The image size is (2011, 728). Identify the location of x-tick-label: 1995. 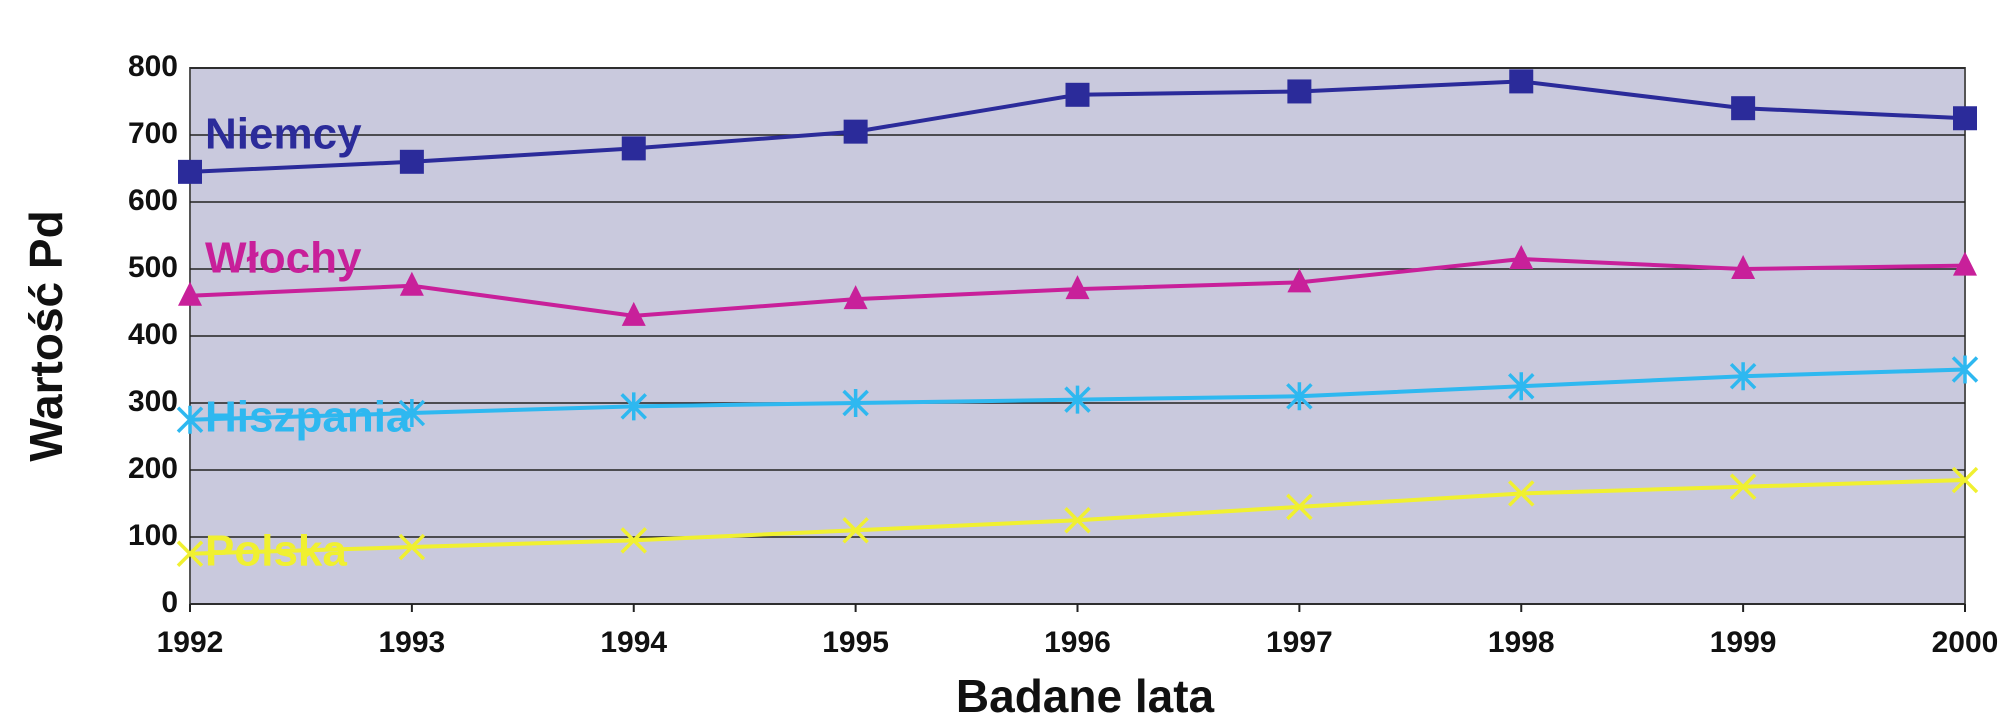
(855, 642).